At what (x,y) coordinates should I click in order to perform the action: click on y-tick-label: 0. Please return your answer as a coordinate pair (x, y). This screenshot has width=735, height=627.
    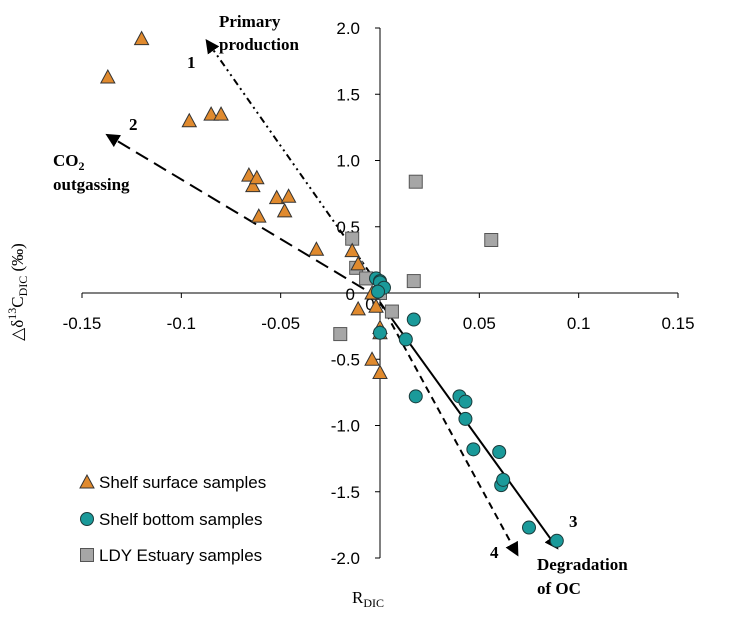
    Looking at the image, I should click on (350, 294).